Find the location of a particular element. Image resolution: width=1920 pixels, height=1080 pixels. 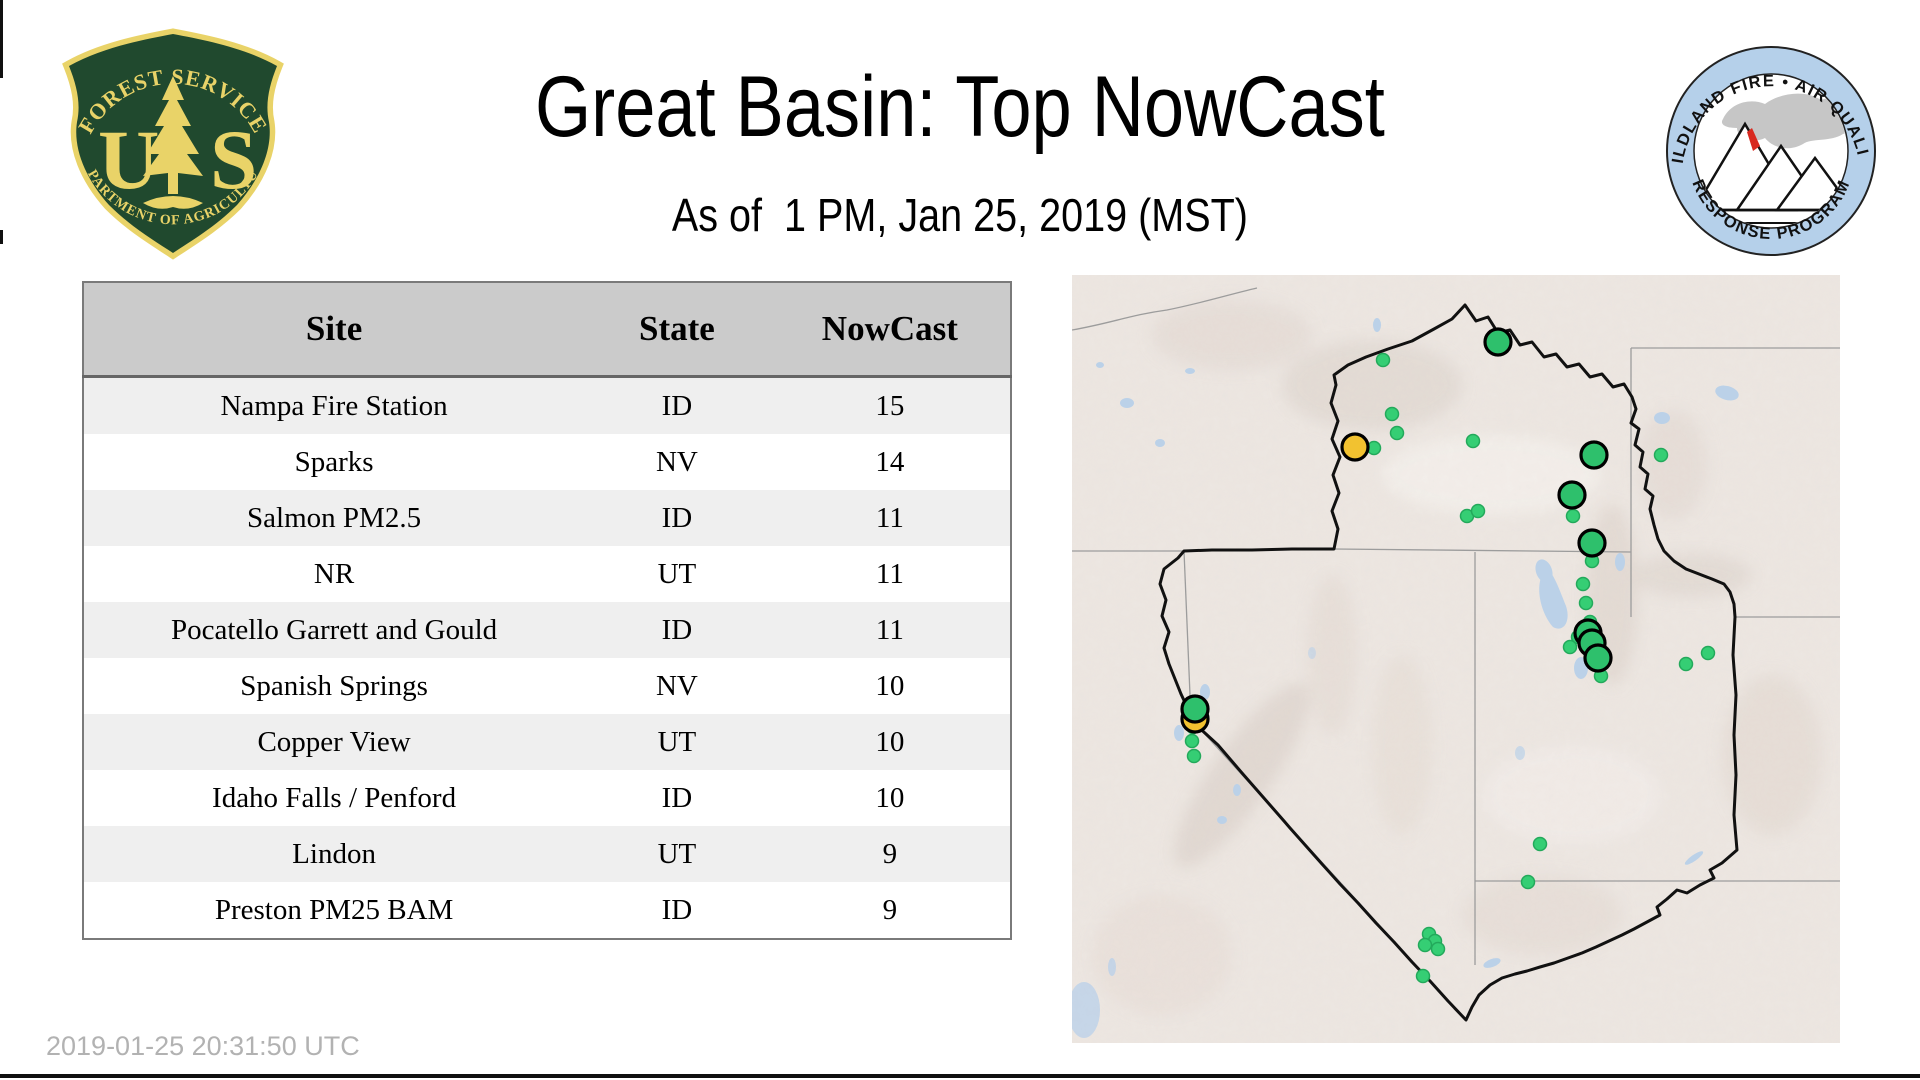

table-row: Preston PM25 BAM ID 9 is located at coordinates (547, 910).